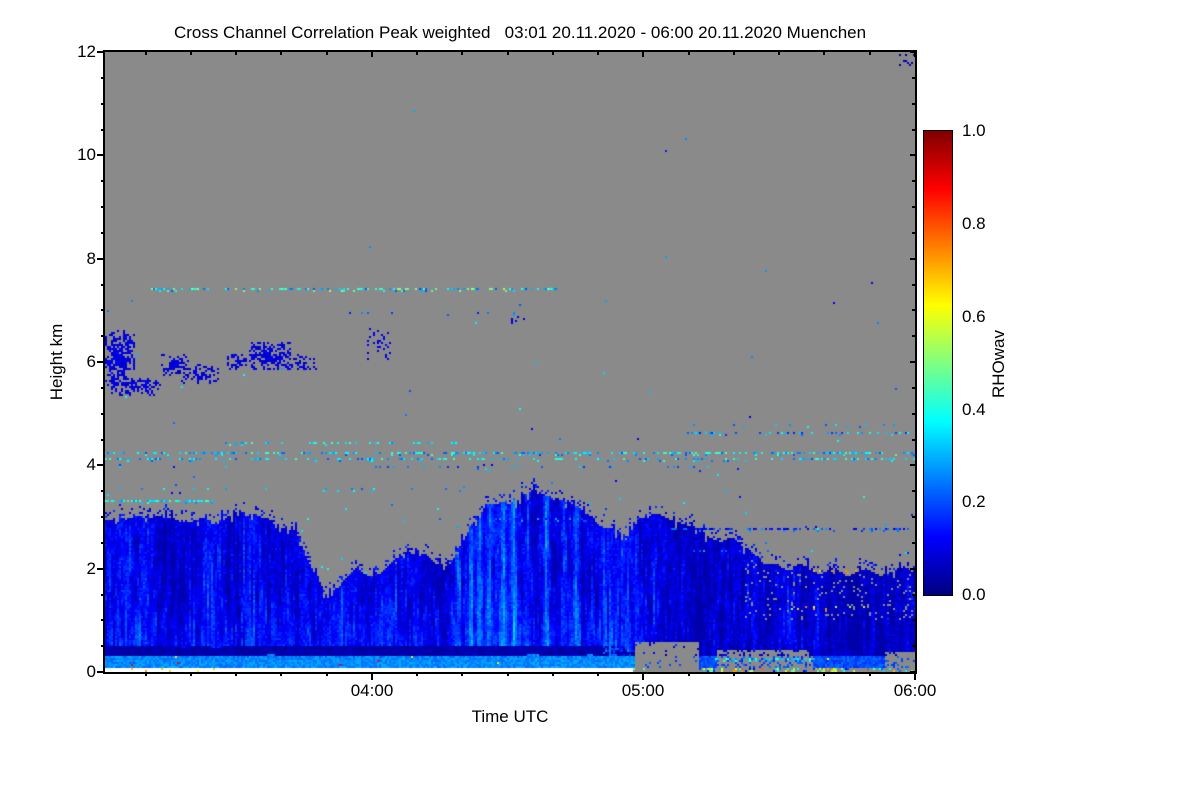  What do you see at coordinates (643, 690) in the screenshot?
I see `x-tick-label-0500: 05:00` at bounding box center [643, 690].